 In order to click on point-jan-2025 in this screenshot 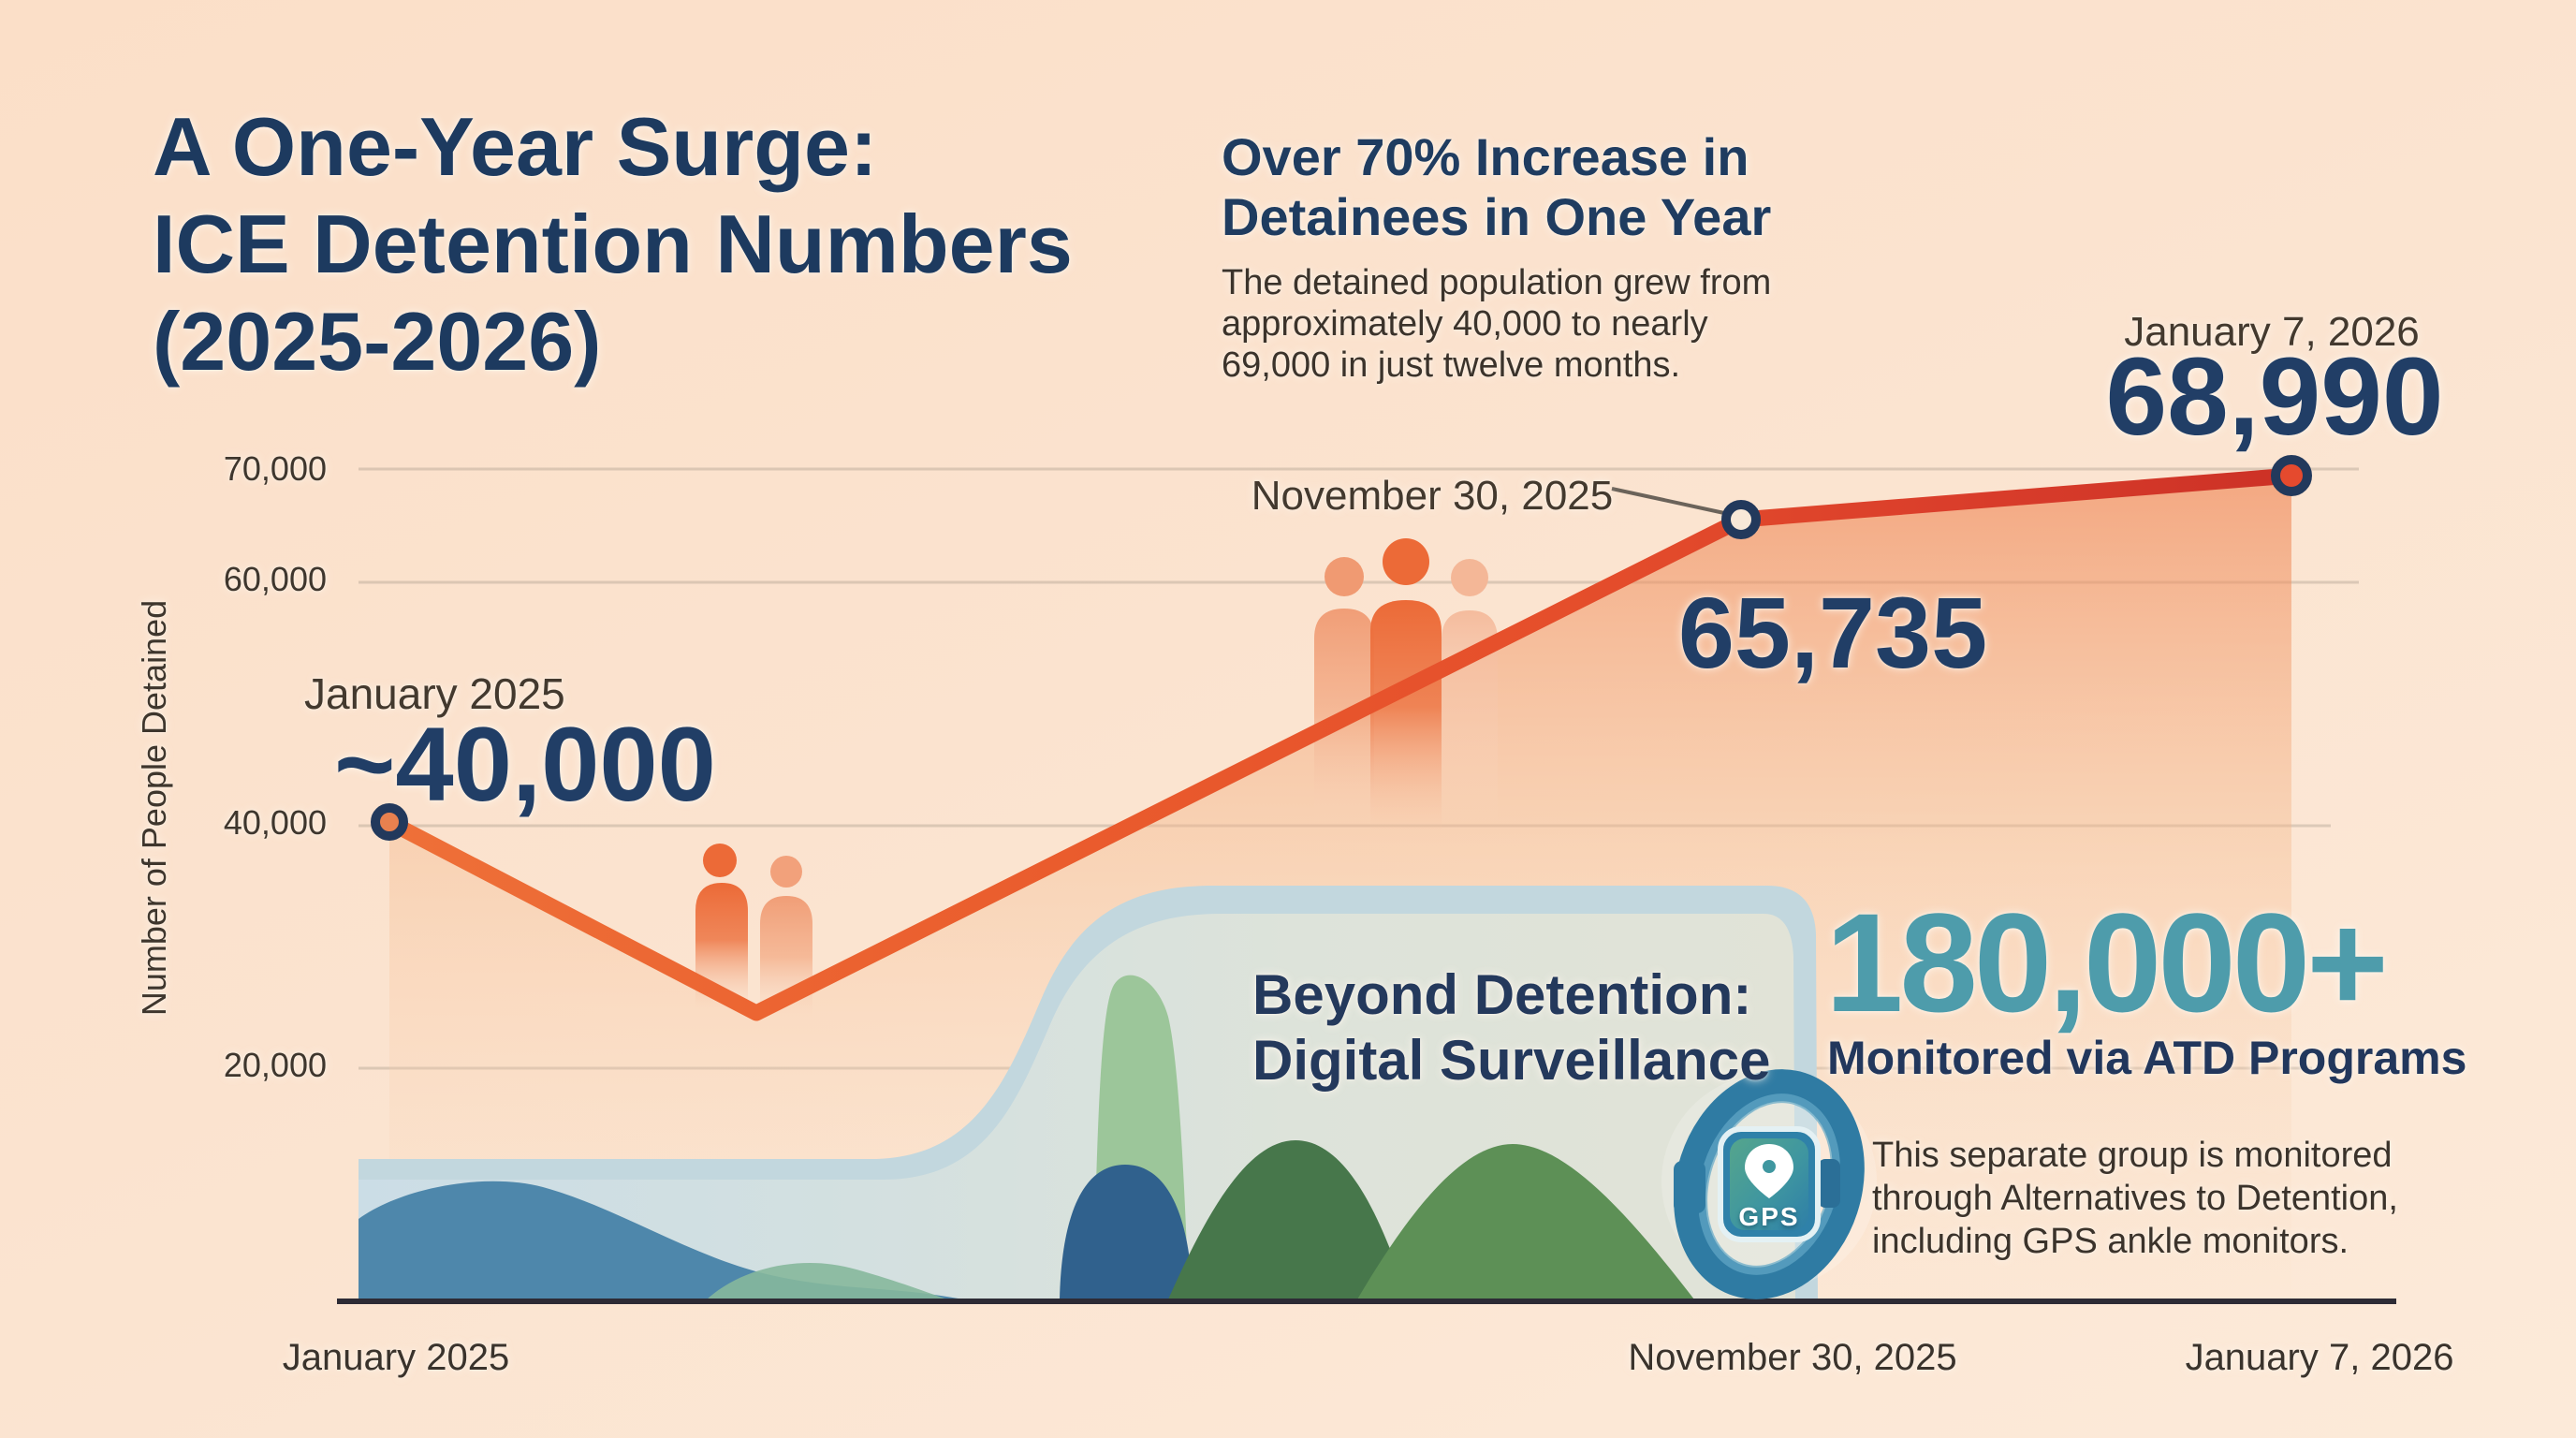, I will do `click(389, 822)`.